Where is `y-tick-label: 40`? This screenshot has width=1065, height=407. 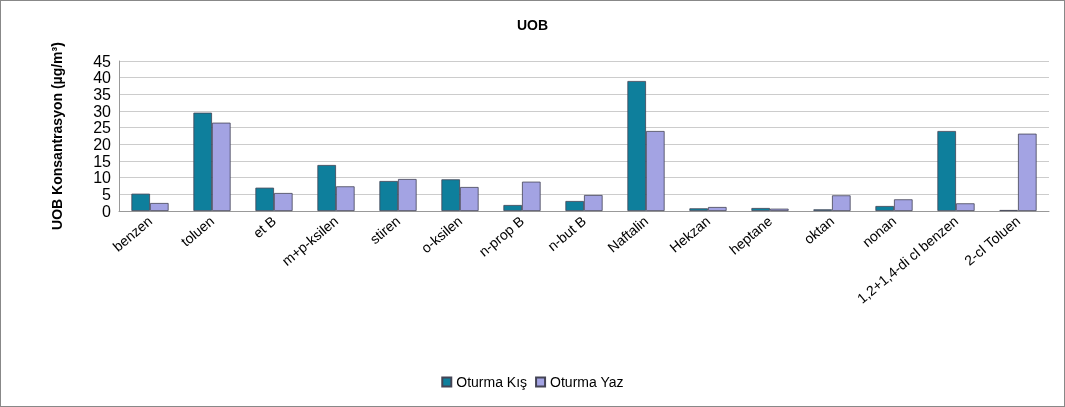 y-tick-label: 40 is located at coordinates (102, 78).